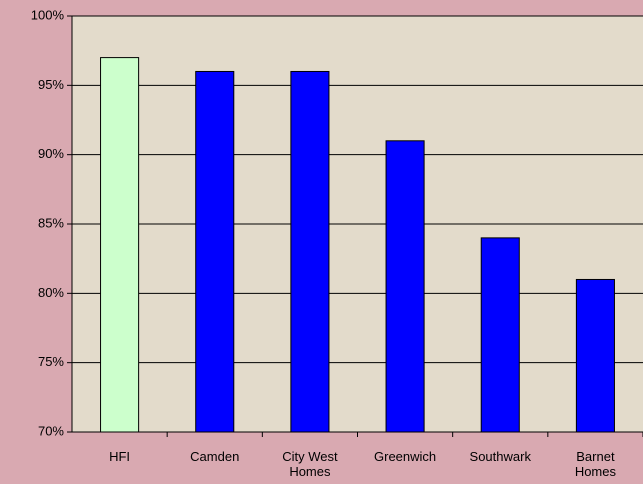 The width and height of the screenshot is (643, 484). I want to click on x-tick-label: HFI, so click(120, 456).